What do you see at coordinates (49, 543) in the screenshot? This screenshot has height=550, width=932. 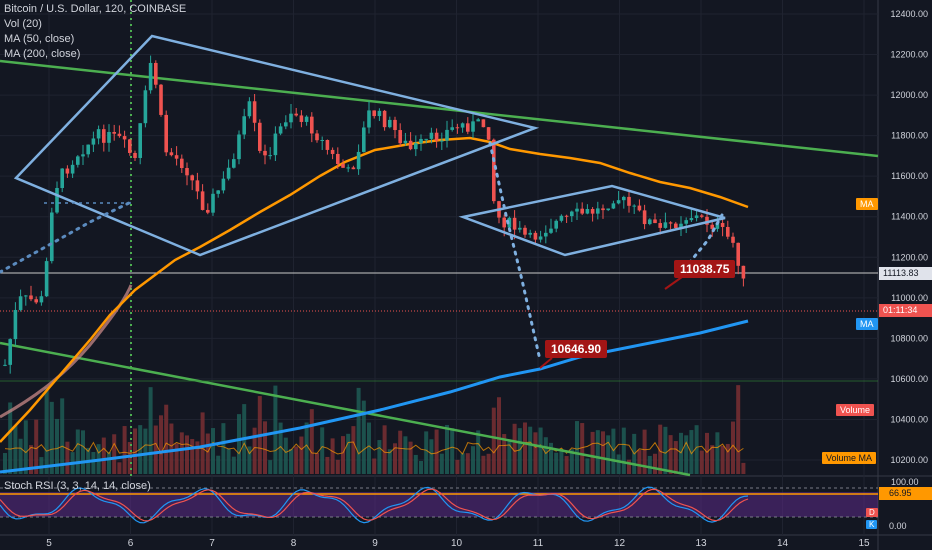 I see `time-tick: 5` at bounding box center [49, 543].